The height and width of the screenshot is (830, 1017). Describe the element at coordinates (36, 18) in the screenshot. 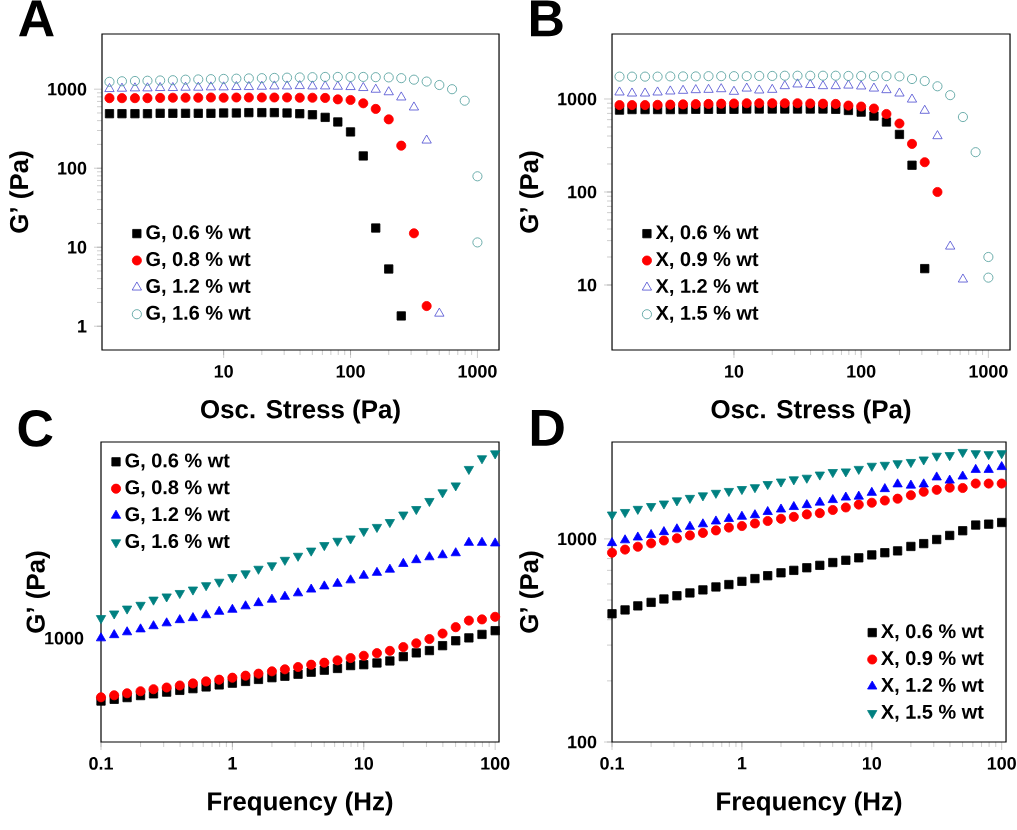

I see `chart-title: A` at that location.